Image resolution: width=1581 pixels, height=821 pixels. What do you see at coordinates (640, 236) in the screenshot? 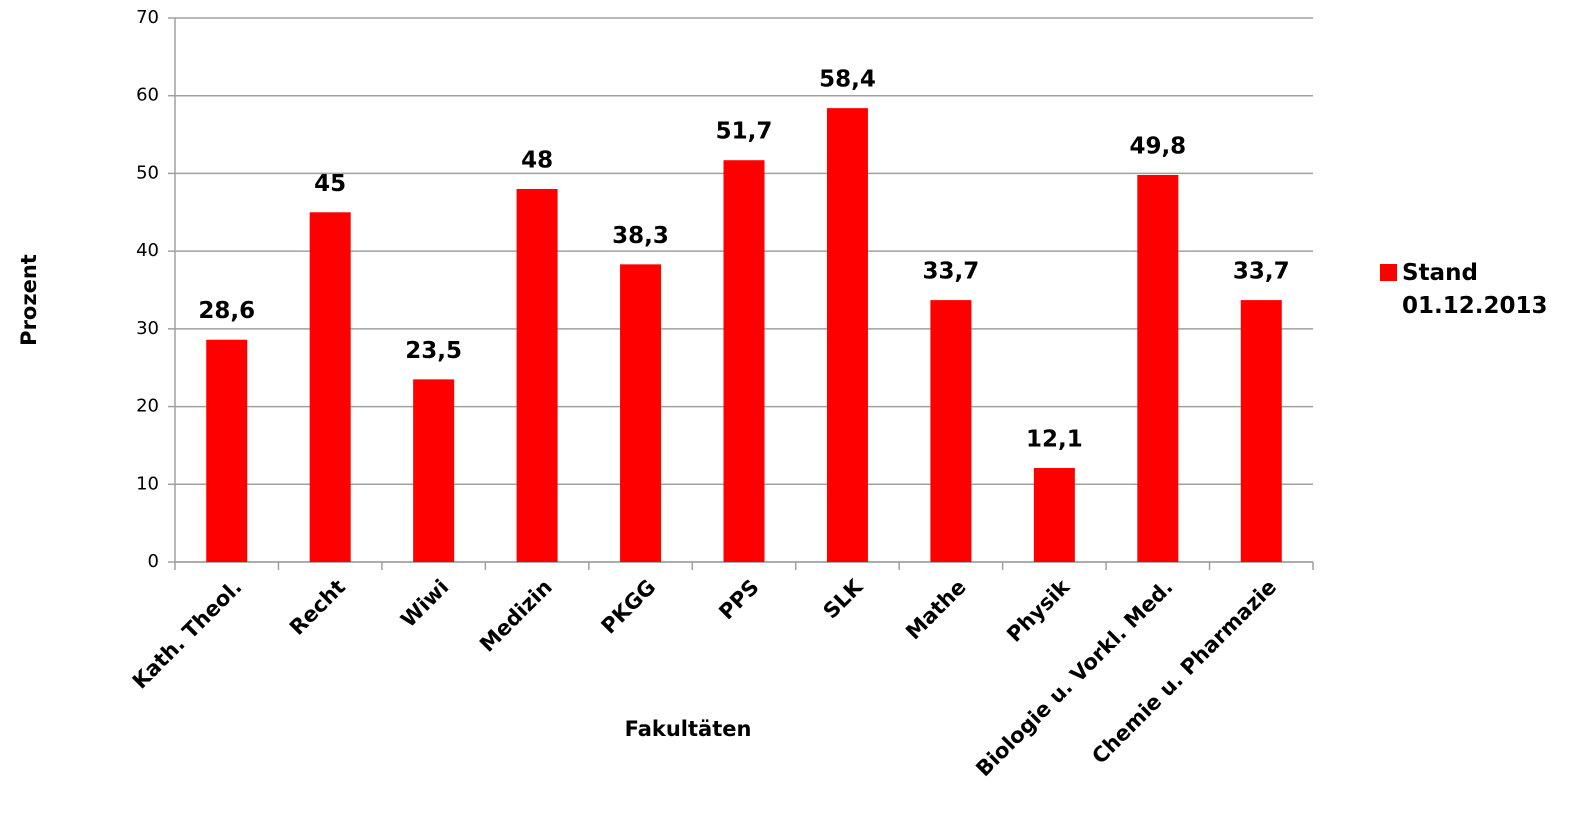
I see `data-label: 38,3` at bounding box center [640, 236].